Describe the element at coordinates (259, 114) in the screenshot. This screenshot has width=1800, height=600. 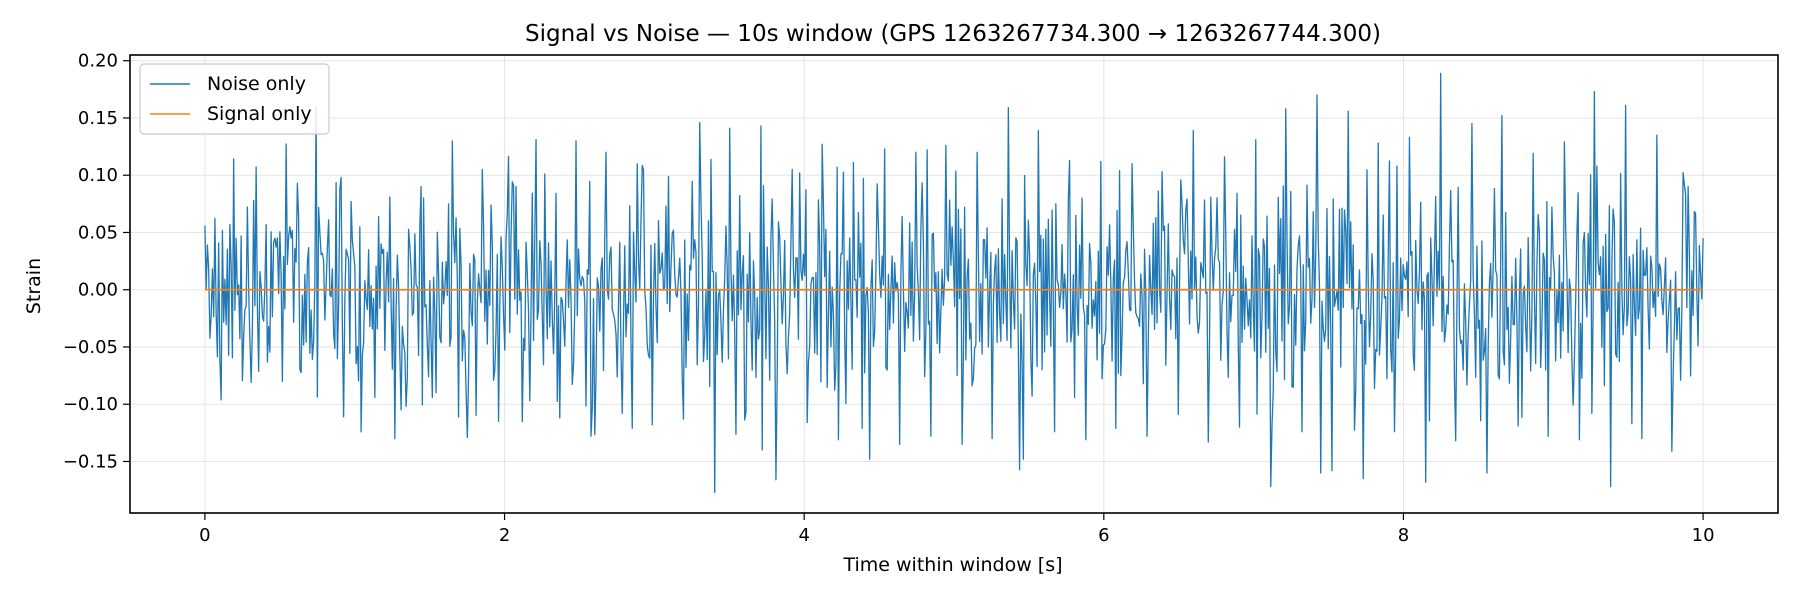
I see `legend-signal-label: Signal only` at that location.